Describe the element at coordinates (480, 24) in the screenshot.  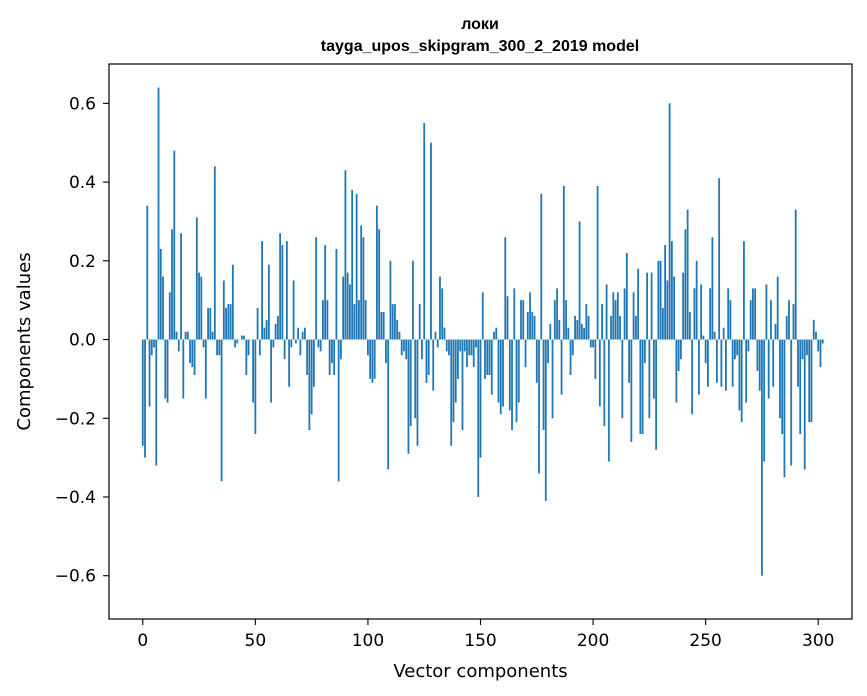
I see `chart-title: локи` at that location.